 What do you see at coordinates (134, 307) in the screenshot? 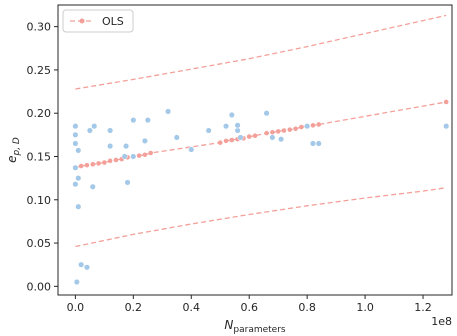
I see `x-tick-label: 0.2` at bounding box center [134, 307].